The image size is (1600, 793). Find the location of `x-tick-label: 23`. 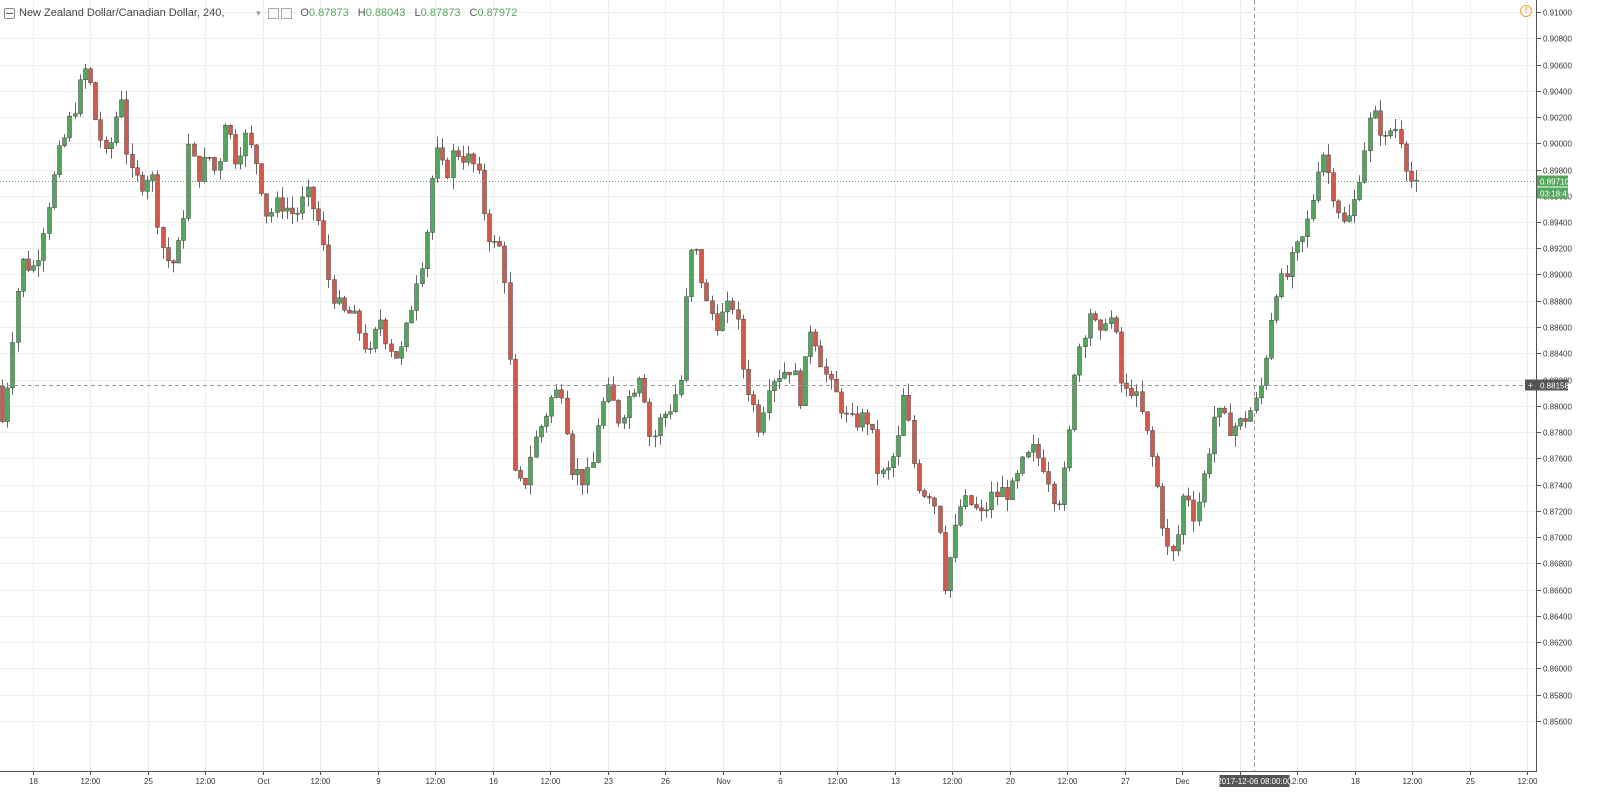

x-tick-label: 23 is located at coordinates (608, 781).